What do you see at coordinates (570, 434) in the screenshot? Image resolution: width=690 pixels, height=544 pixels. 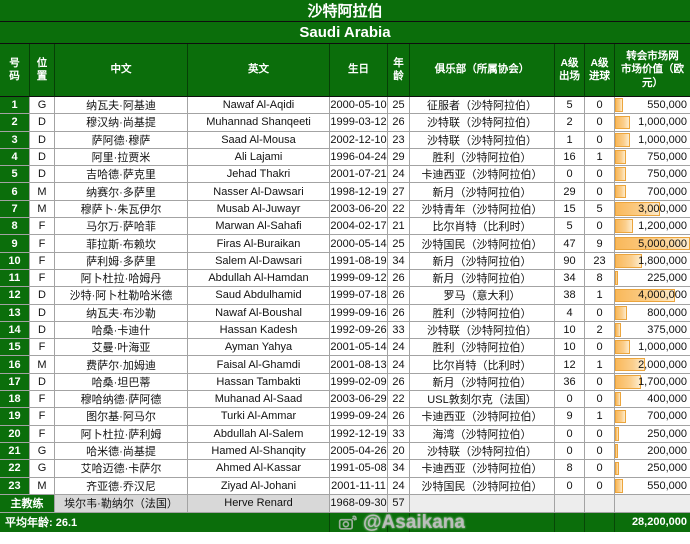 I see `cell-caps: 0` at bounding box center [570, 434].